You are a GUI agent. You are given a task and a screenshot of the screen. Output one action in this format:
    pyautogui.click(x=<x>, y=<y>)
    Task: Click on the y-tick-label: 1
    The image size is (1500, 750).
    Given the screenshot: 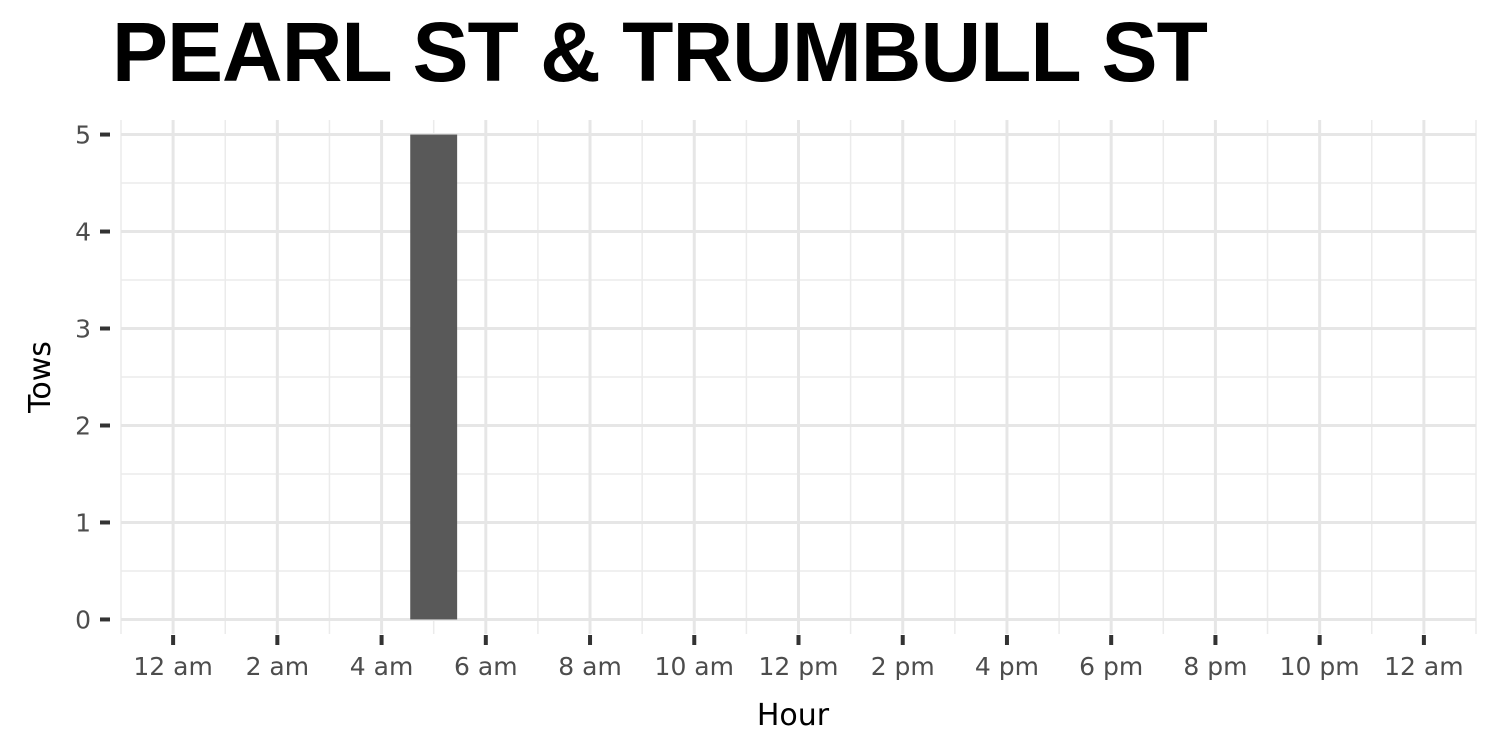 What is the action you would take?
    pyautogui.click(x=83, y=522)
    